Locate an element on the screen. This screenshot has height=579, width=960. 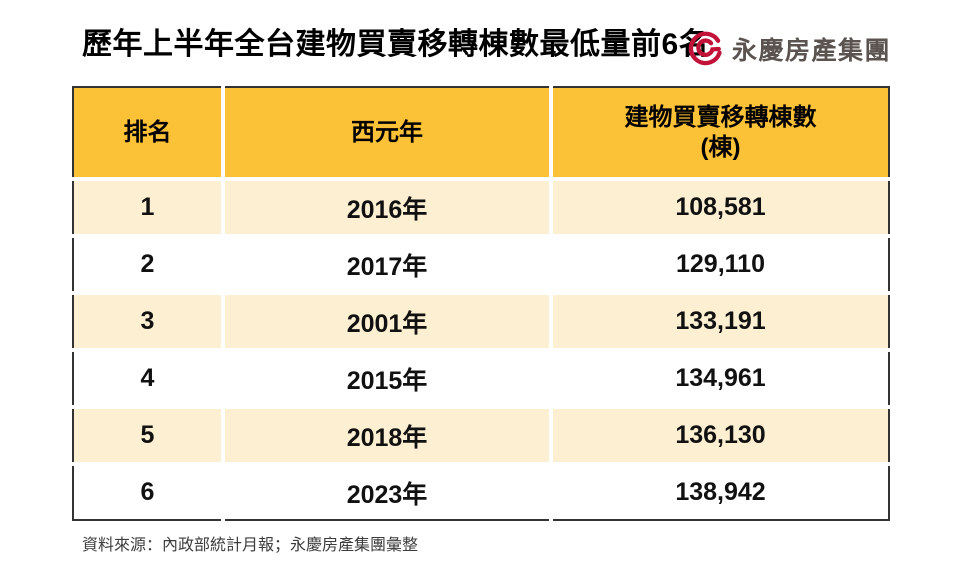
yungching-spiral-g-icon is located at coordinates (705, 48).